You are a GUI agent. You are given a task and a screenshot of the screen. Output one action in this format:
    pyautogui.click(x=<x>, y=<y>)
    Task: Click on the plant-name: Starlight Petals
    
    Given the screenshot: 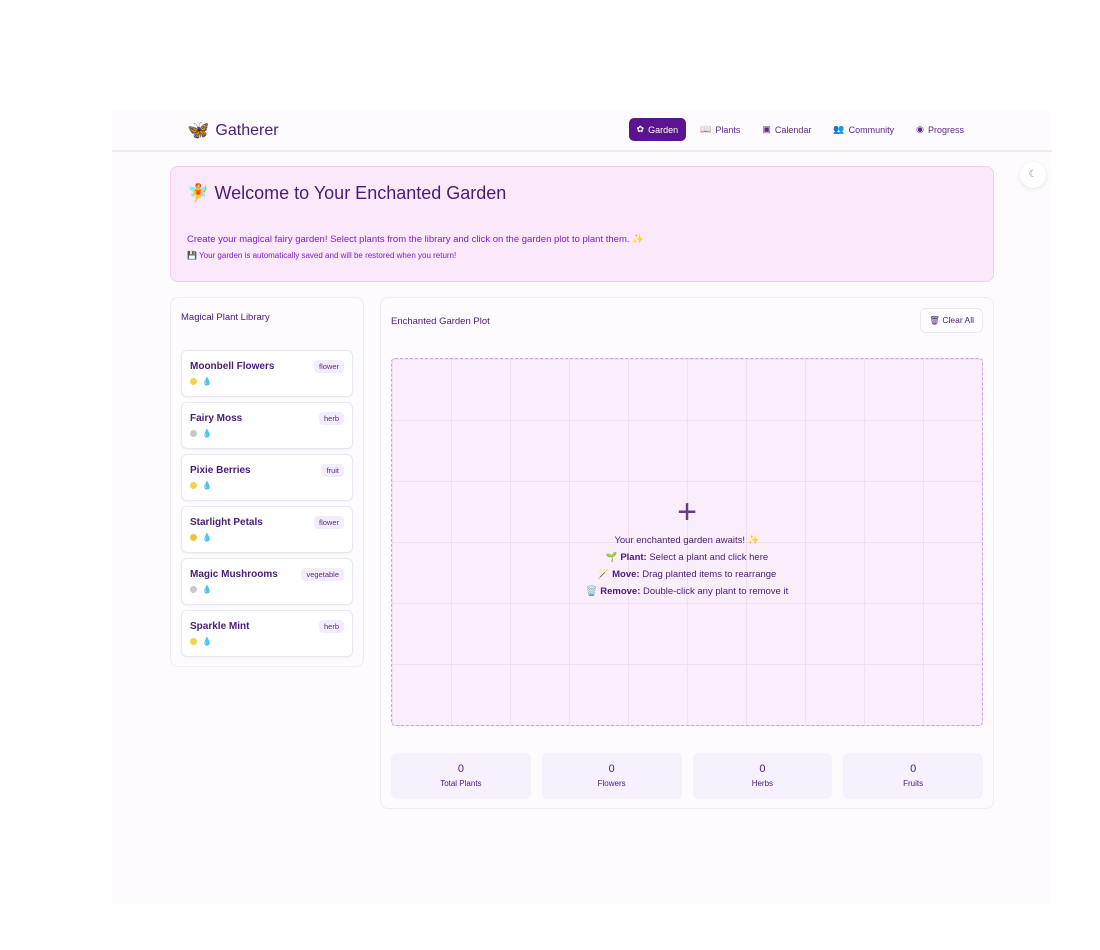 What is the action you would take?
    pyautogui.click(x=226, y=522)
    